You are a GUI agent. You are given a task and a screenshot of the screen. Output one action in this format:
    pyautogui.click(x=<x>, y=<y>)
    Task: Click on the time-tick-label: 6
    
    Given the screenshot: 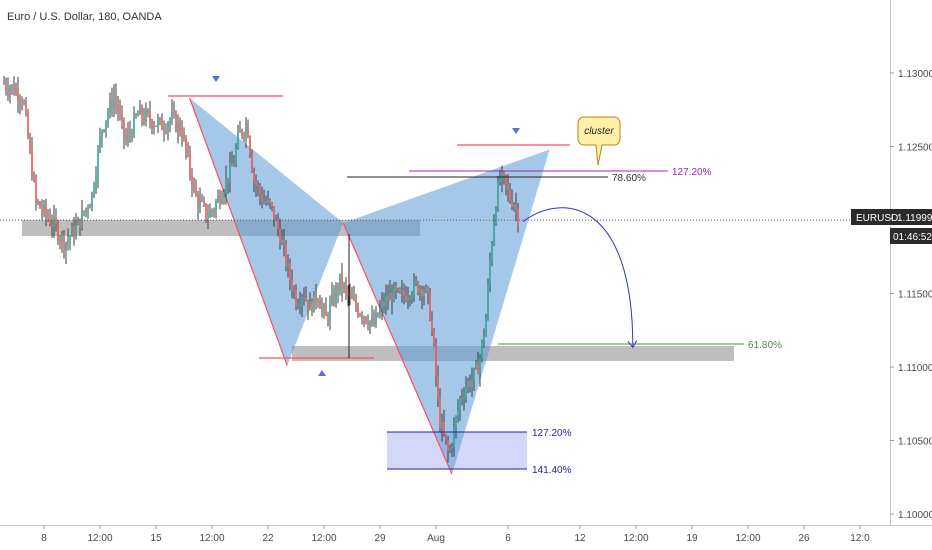 What is the action you would take?
    pyautogui.click(x=508, y=538)
    